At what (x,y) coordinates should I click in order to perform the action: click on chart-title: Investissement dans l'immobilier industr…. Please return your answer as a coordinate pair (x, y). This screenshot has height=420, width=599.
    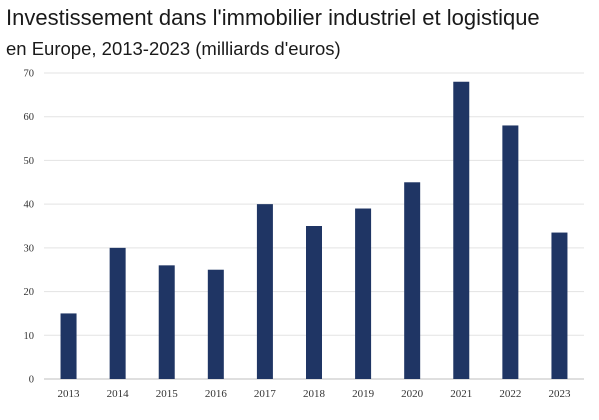
    Looking at the image, I should click on (301, 33).